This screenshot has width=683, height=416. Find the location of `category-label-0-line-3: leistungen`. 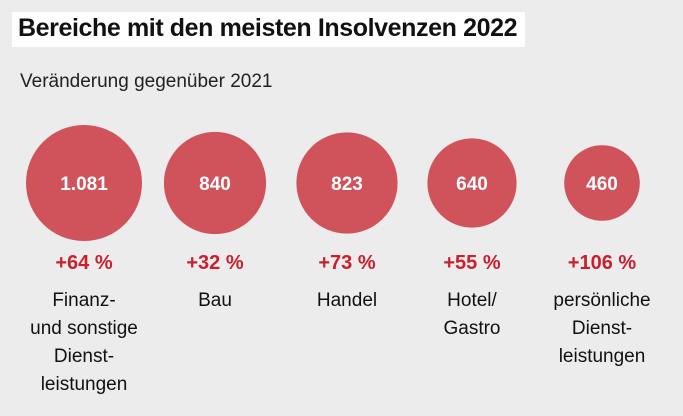

category-label-0-line-3: leistungen is located at coordinates (84, 384).